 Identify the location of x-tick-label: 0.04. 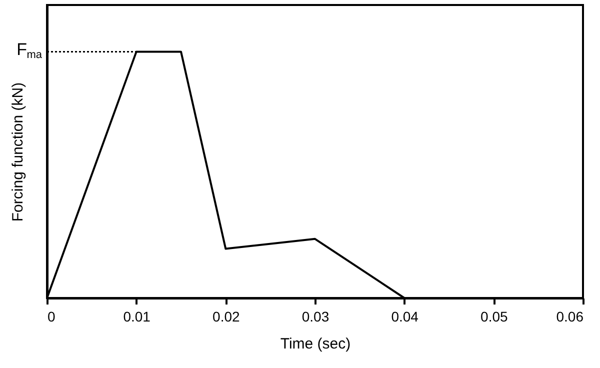
(405, 316).